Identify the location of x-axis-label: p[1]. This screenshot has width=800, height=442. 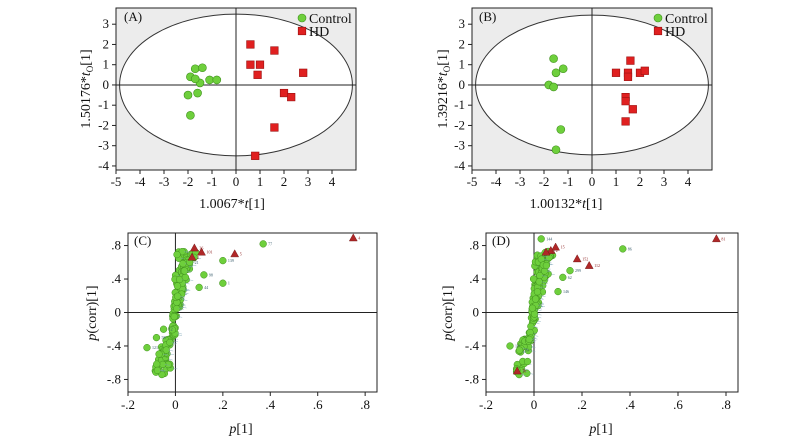
(240, 429).